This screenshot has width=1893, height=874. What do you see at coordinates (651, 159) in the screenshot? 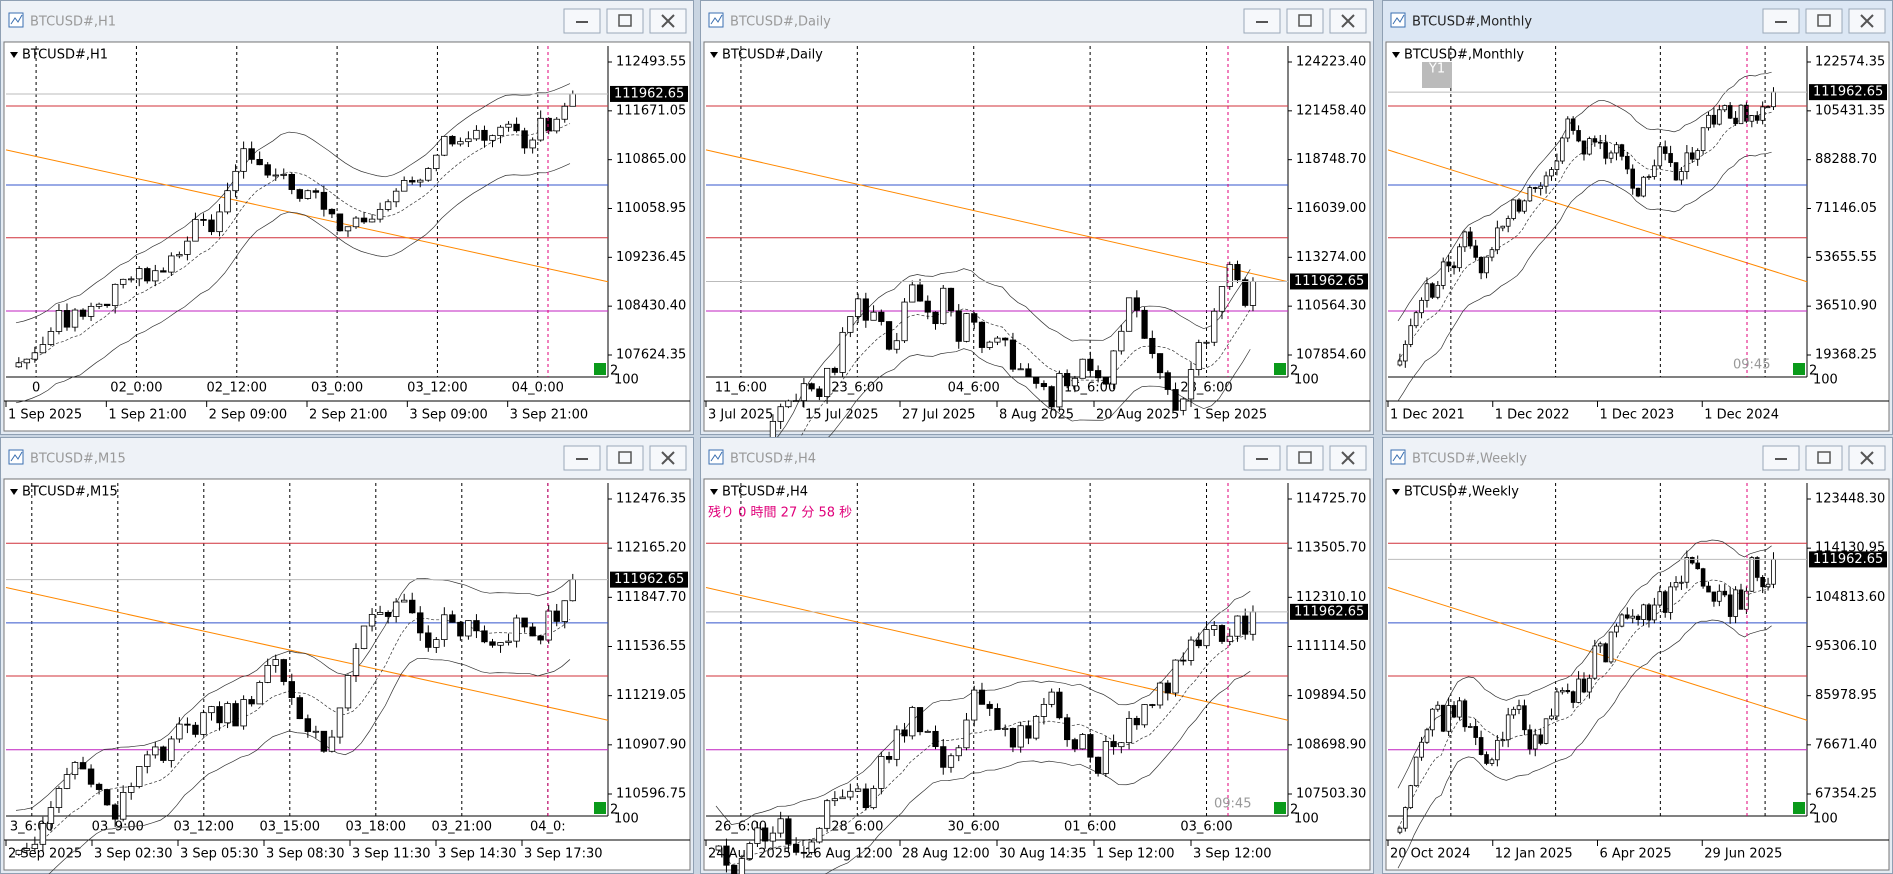
I see `price-label: 110865.00` at bounding box center [651, 159].